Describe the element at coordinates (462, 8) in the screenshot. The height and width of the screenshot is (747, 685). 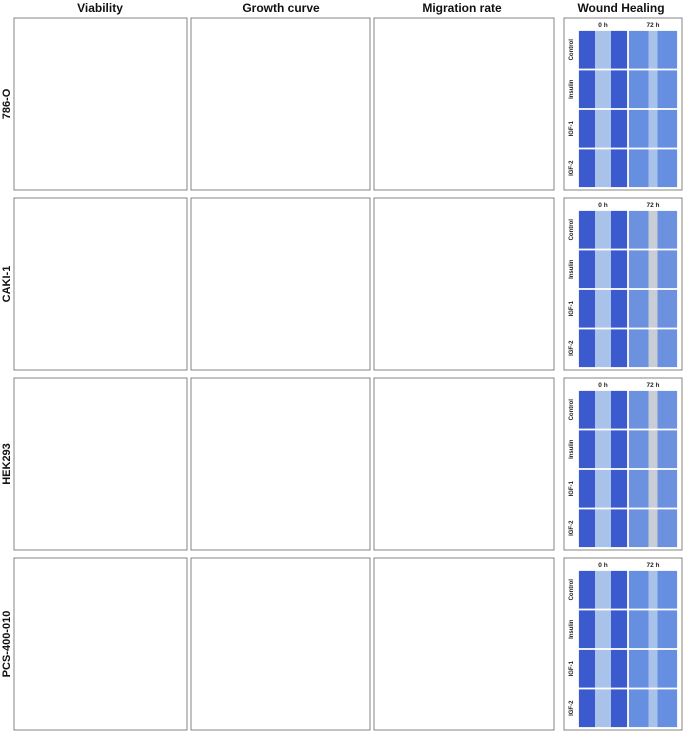
I see `column-header-2: Migration rate` at that location.